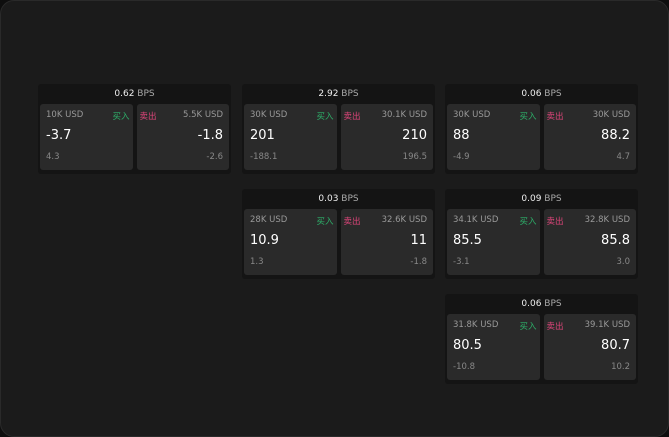 Image resolution: width=669 pixels, height=437 pixels. Describe the element at coordinates (623, 262) in the screenshot. I see `ask-change: 3.0` at that location.